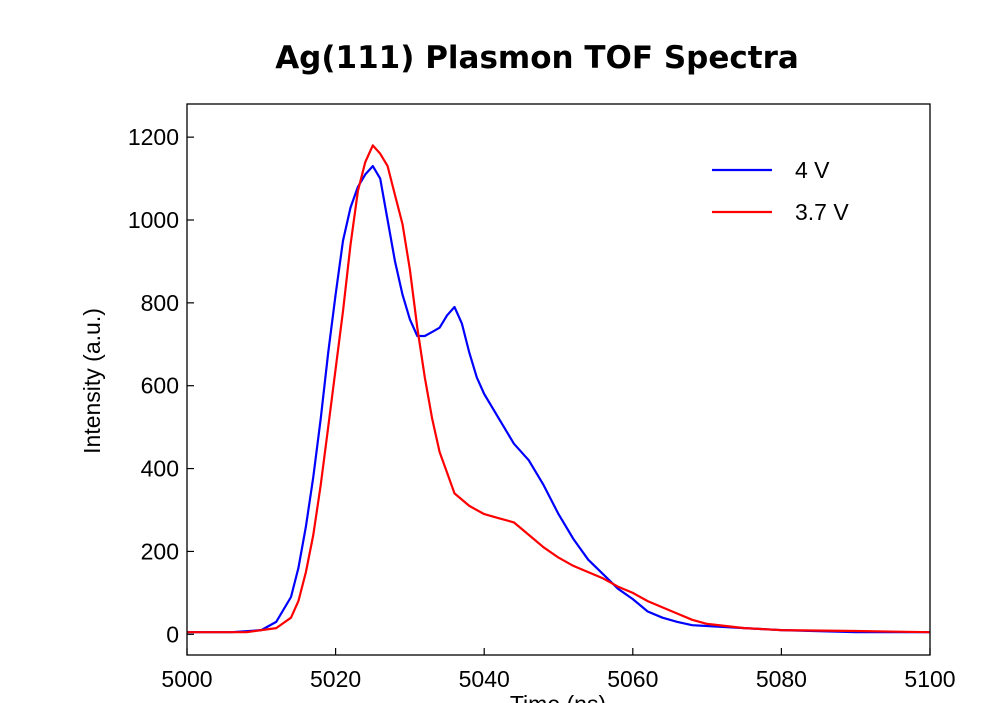 This screenshot has height=703, width=1006. Describe the element at coordinates (160, 303) in the screenshot. I see `y-tick-label: 800` at that location.